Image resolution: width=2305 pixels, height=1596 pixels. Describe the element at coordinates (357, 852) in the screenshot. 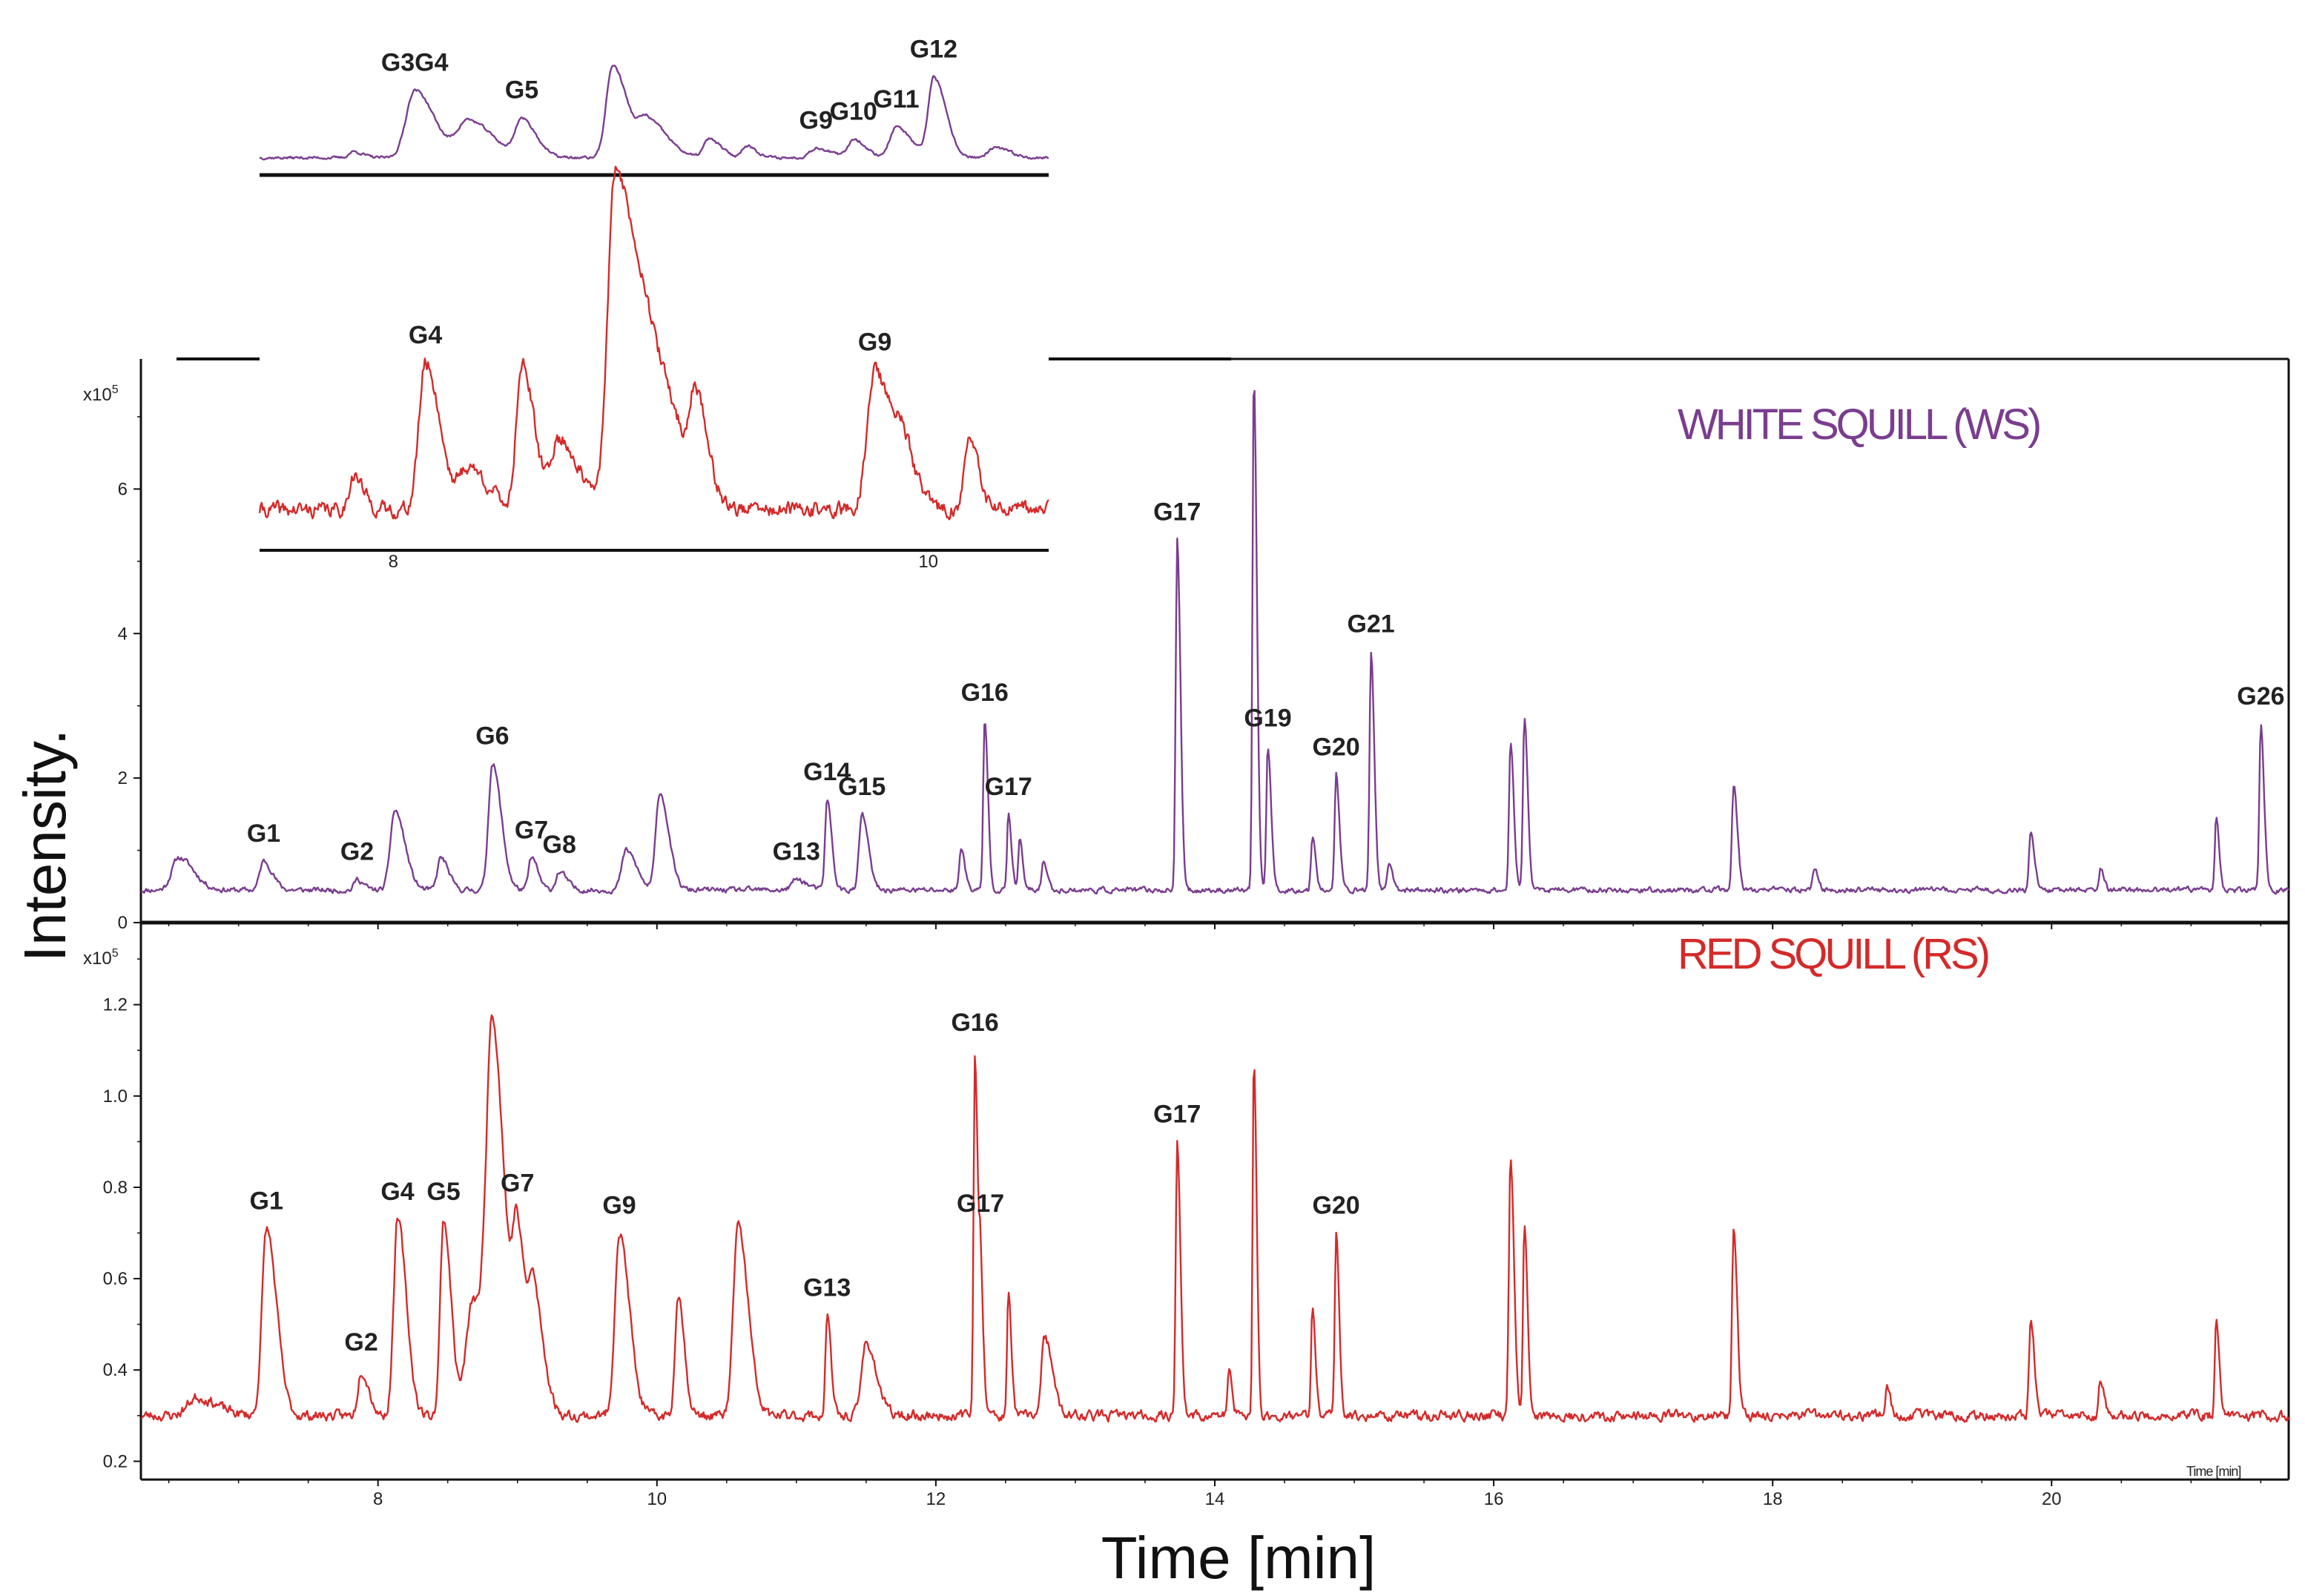

I see `peak-label-main-white-2: G2` at that location.